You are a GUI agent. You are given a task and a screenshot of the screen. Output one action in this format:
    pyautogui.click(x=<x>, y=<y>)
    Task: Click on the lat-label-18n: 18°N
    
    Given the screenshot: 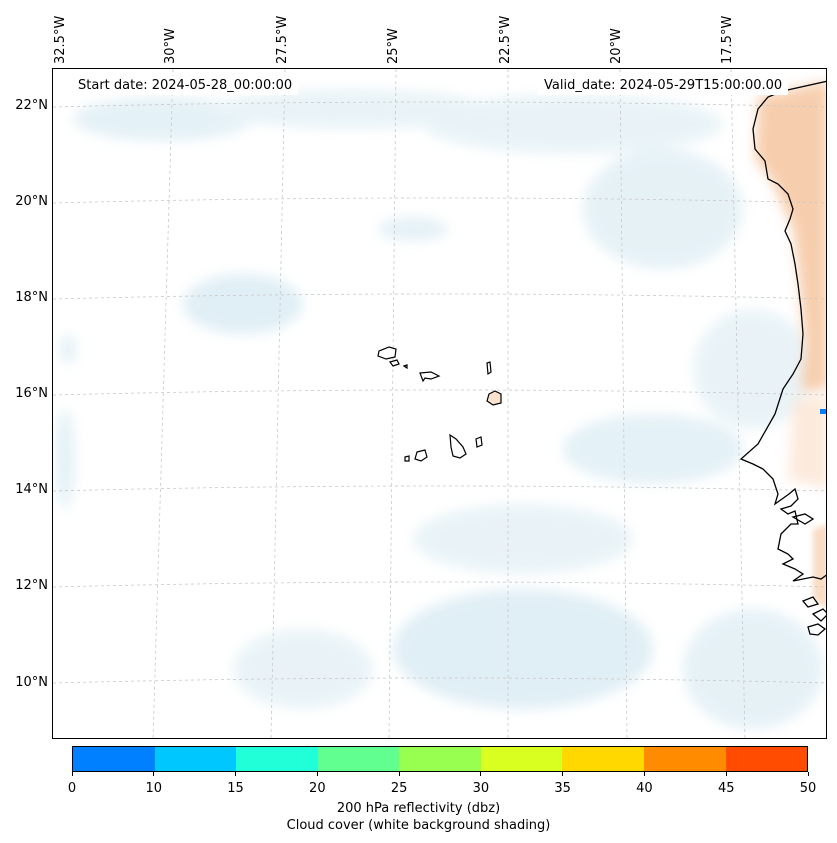 What is the action you would take?
    pyautogui.click(x=31, y=297)
    